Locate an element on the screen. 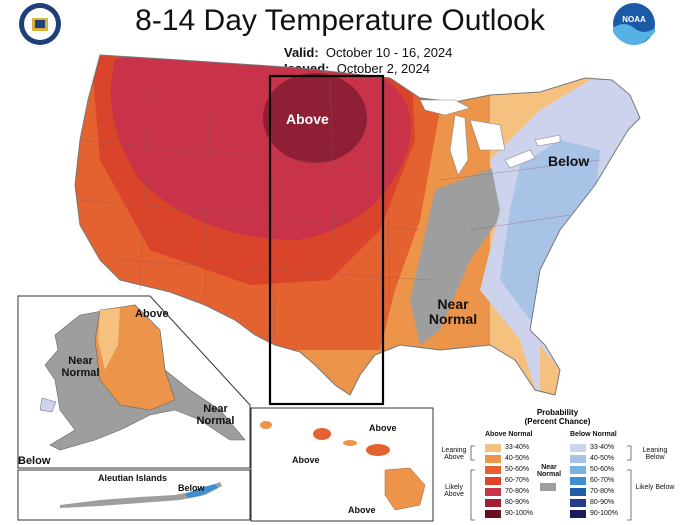  legend-above-bin-range: 70-80% is located at coordinates (517, 491).